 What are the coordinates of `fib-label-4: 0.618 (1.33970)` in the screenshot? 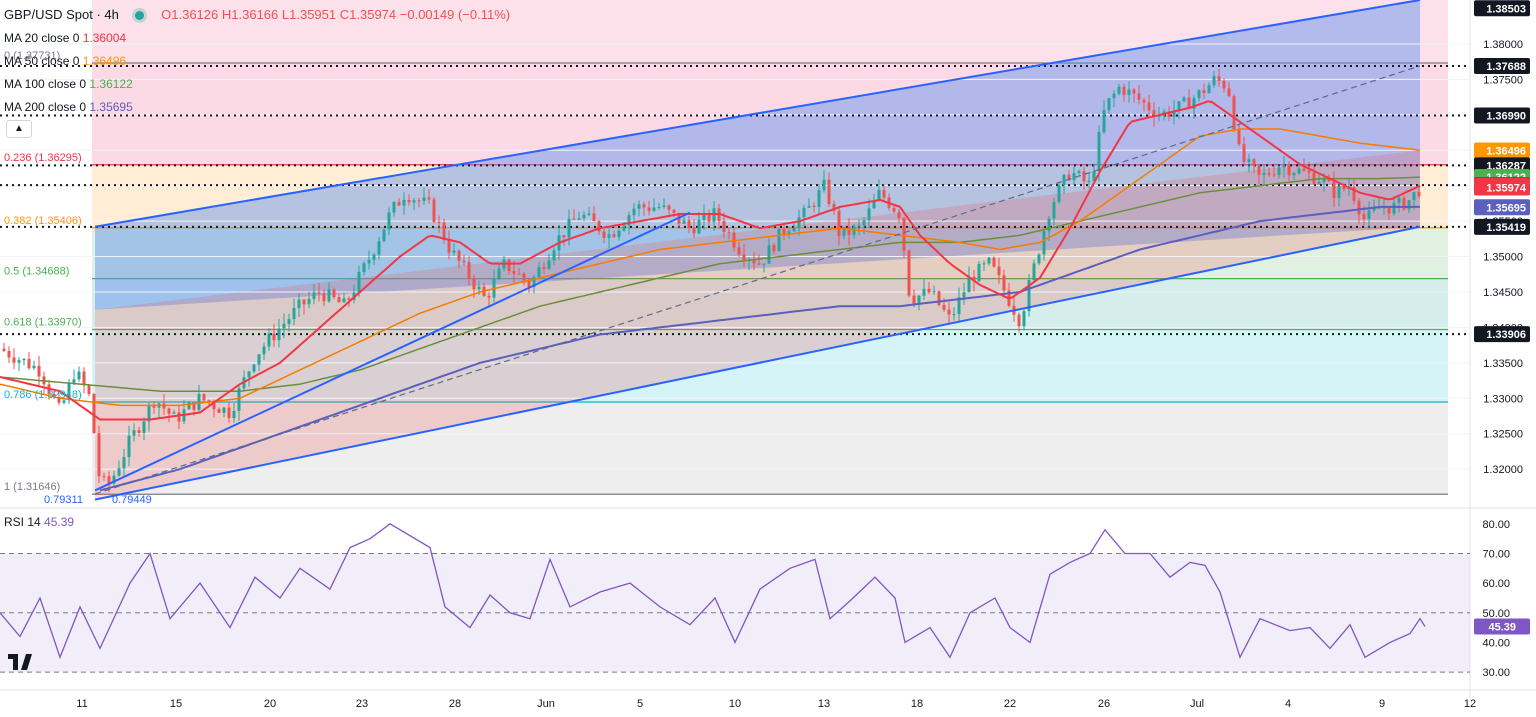 It's located at (43, 323).